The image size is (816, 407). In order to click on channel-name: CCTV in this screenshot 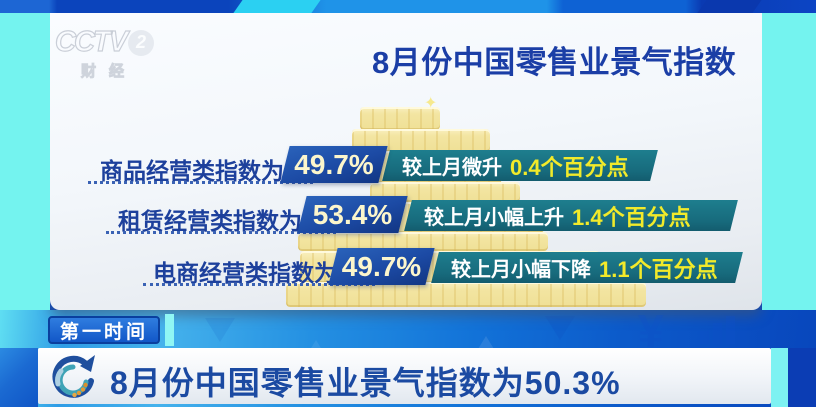, I will do `click(91, 41)`.